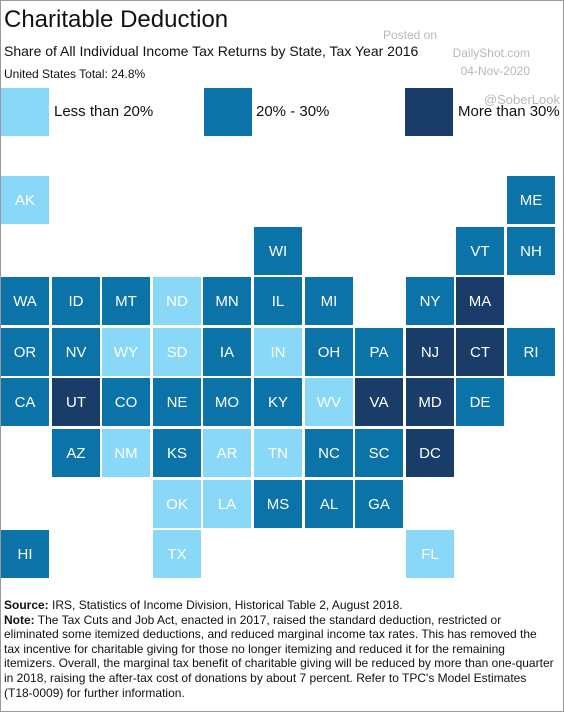  What do you see at coordinates (379, 352) in the screenshot?
I see `state-tile-pa: PA` at bounding box center [379, 352].